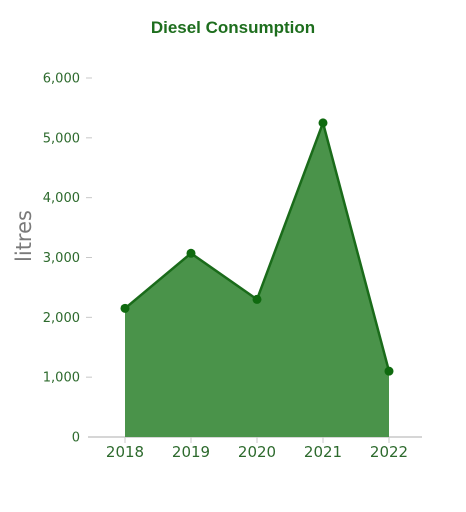 This screenshot has height=512, width=466. What do you see at coordinates (61, 138) in the screenshot?
I see `y-tick-label: 5,000` at bounding box center [61, 138].